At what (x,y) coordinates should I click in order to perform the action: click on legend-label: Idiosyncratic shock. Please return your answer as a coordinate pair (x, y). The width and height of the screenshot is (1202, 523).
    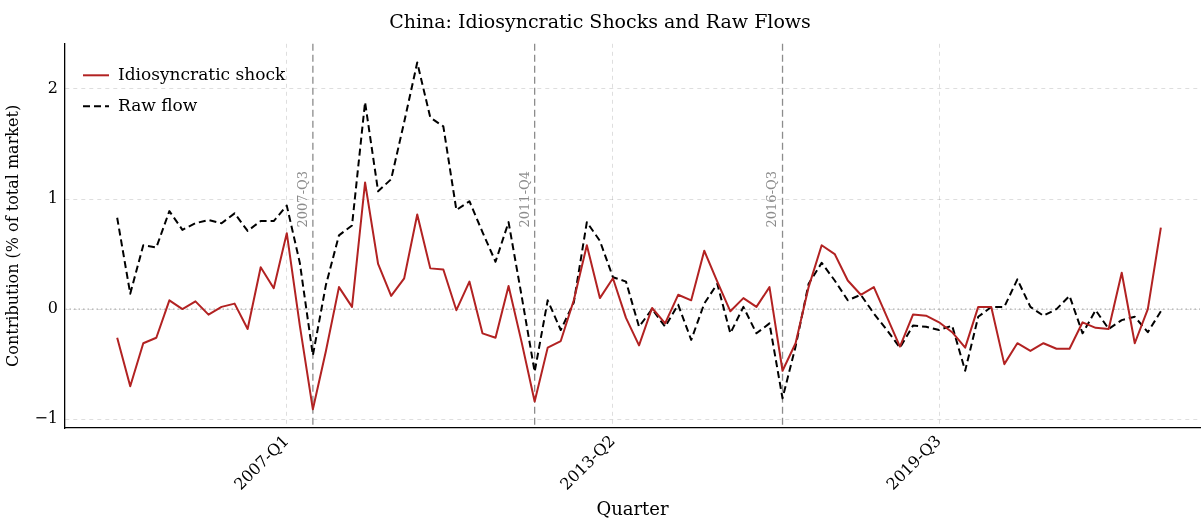
    Looking at the image, I should click on (202, 73).